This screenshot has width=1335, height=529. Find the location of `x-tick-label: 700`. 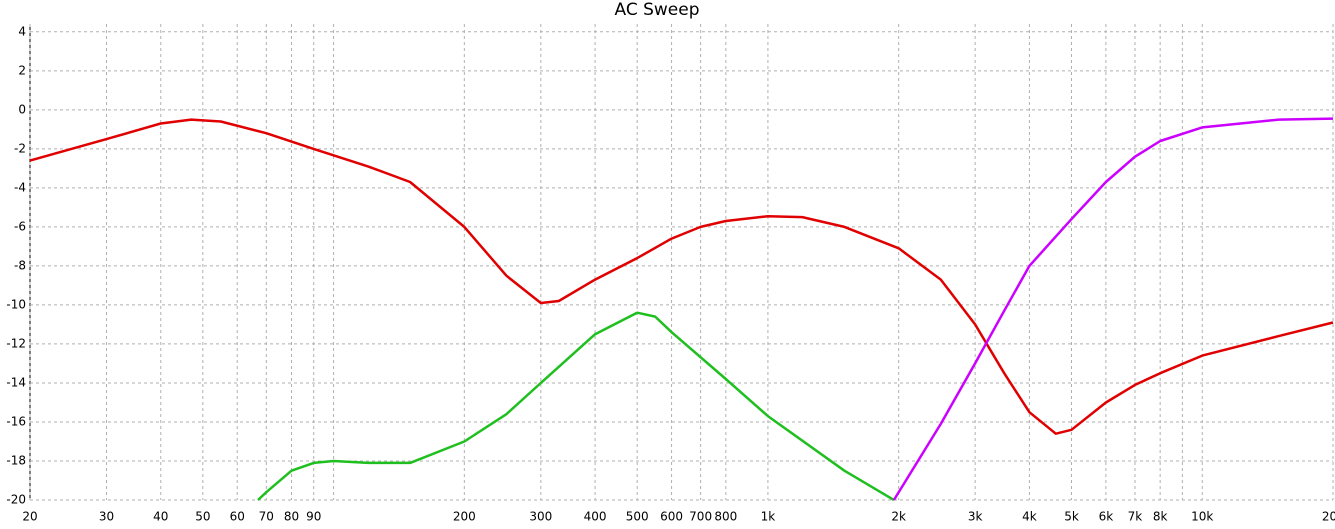

x-tick-label: 700 is located at coordinates (700, 517).